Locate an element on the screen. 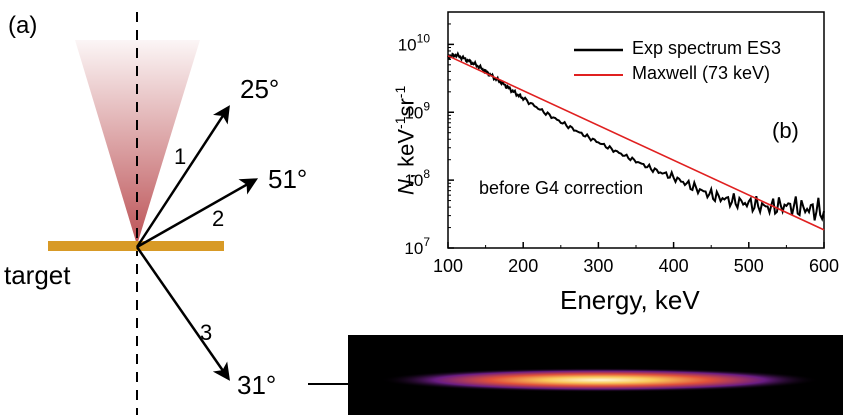 The image size is (843, 415). y-tick-label-1e8: 10⁸ is located at coordinates (417, 178).